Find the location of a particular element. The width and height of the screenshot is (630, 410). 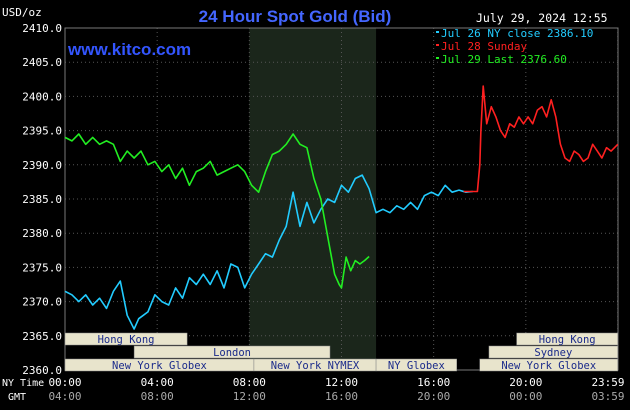

y-tick-label: 2405.0 is located at coordinates (42, 62).